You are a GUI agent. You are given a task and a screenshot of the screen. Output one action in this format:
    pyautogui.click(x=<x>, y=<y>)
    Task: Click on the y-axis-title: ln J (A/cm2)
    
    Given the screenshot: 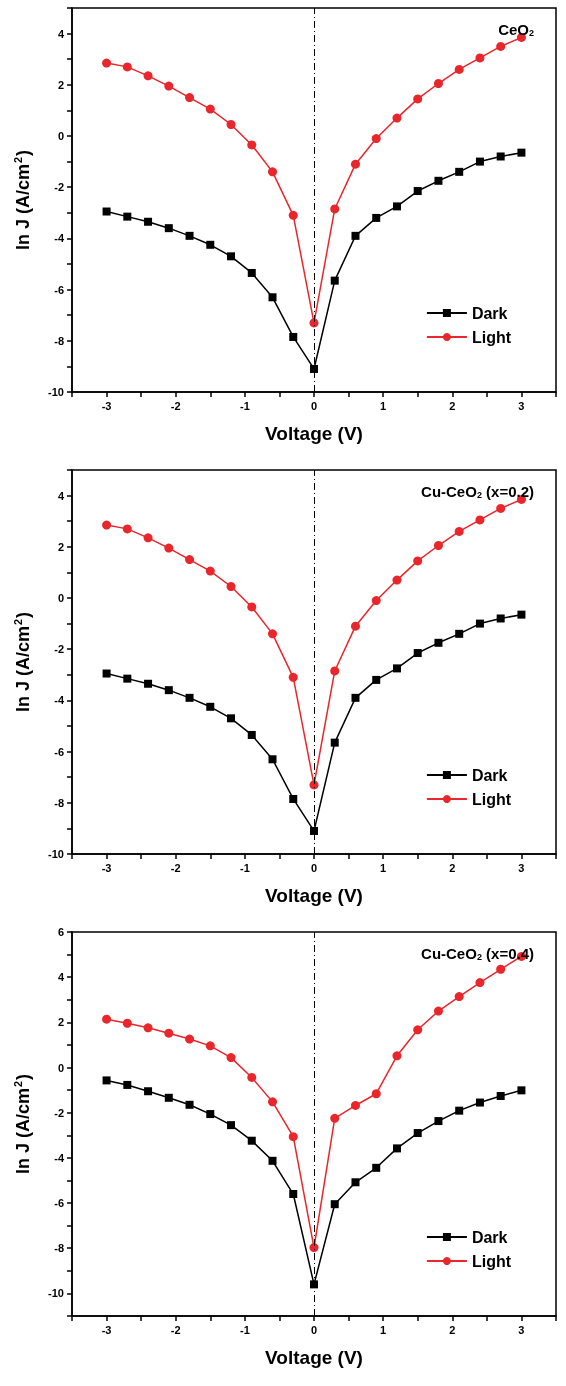 What is the action you would take?
    pyautogui.click(x=22, y=662)
    